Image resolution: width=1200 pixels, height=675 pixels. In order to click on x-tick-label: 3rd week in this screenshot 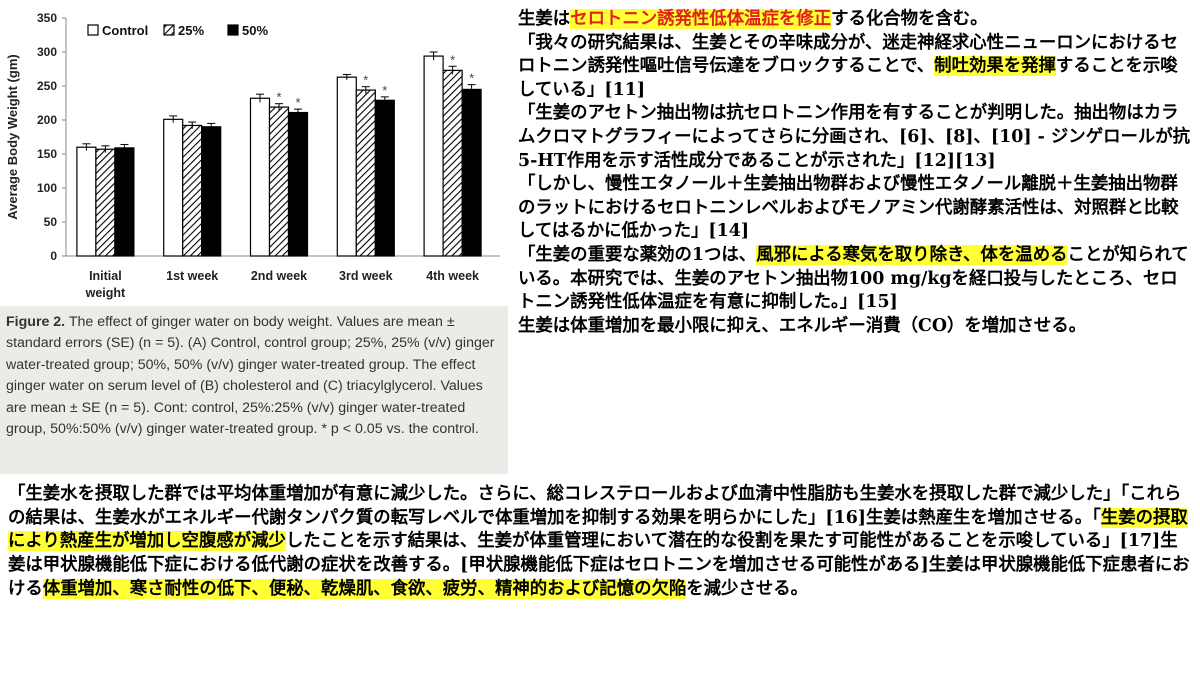, I will do `click(366, 276)`.